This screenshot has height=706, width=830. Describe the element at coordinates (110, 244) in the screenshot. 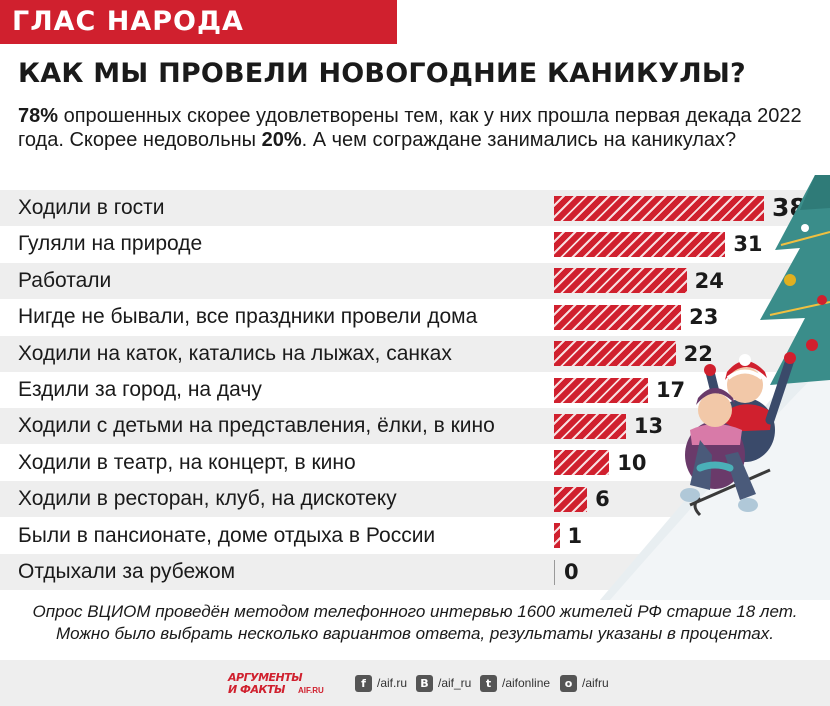

I see `bar-label: Гуляли на природе` at that location.